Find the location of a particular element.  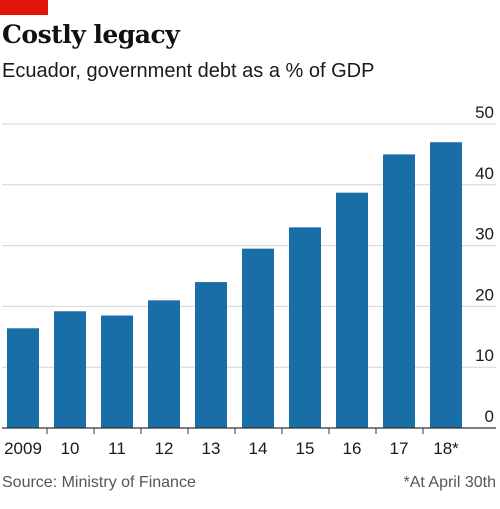

x-tick-label: 2009 is located at coordinates (23, 448).